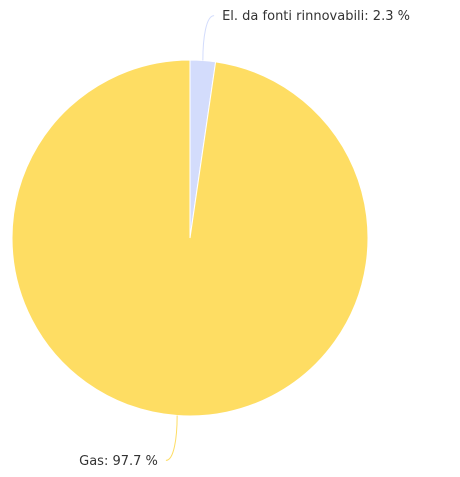 The image size is (460, 477). What do you see at coordinates (118, 461) in the screenshot?
I see `data-label: Gas: 97.7 %` at bounding box center [118, 461].